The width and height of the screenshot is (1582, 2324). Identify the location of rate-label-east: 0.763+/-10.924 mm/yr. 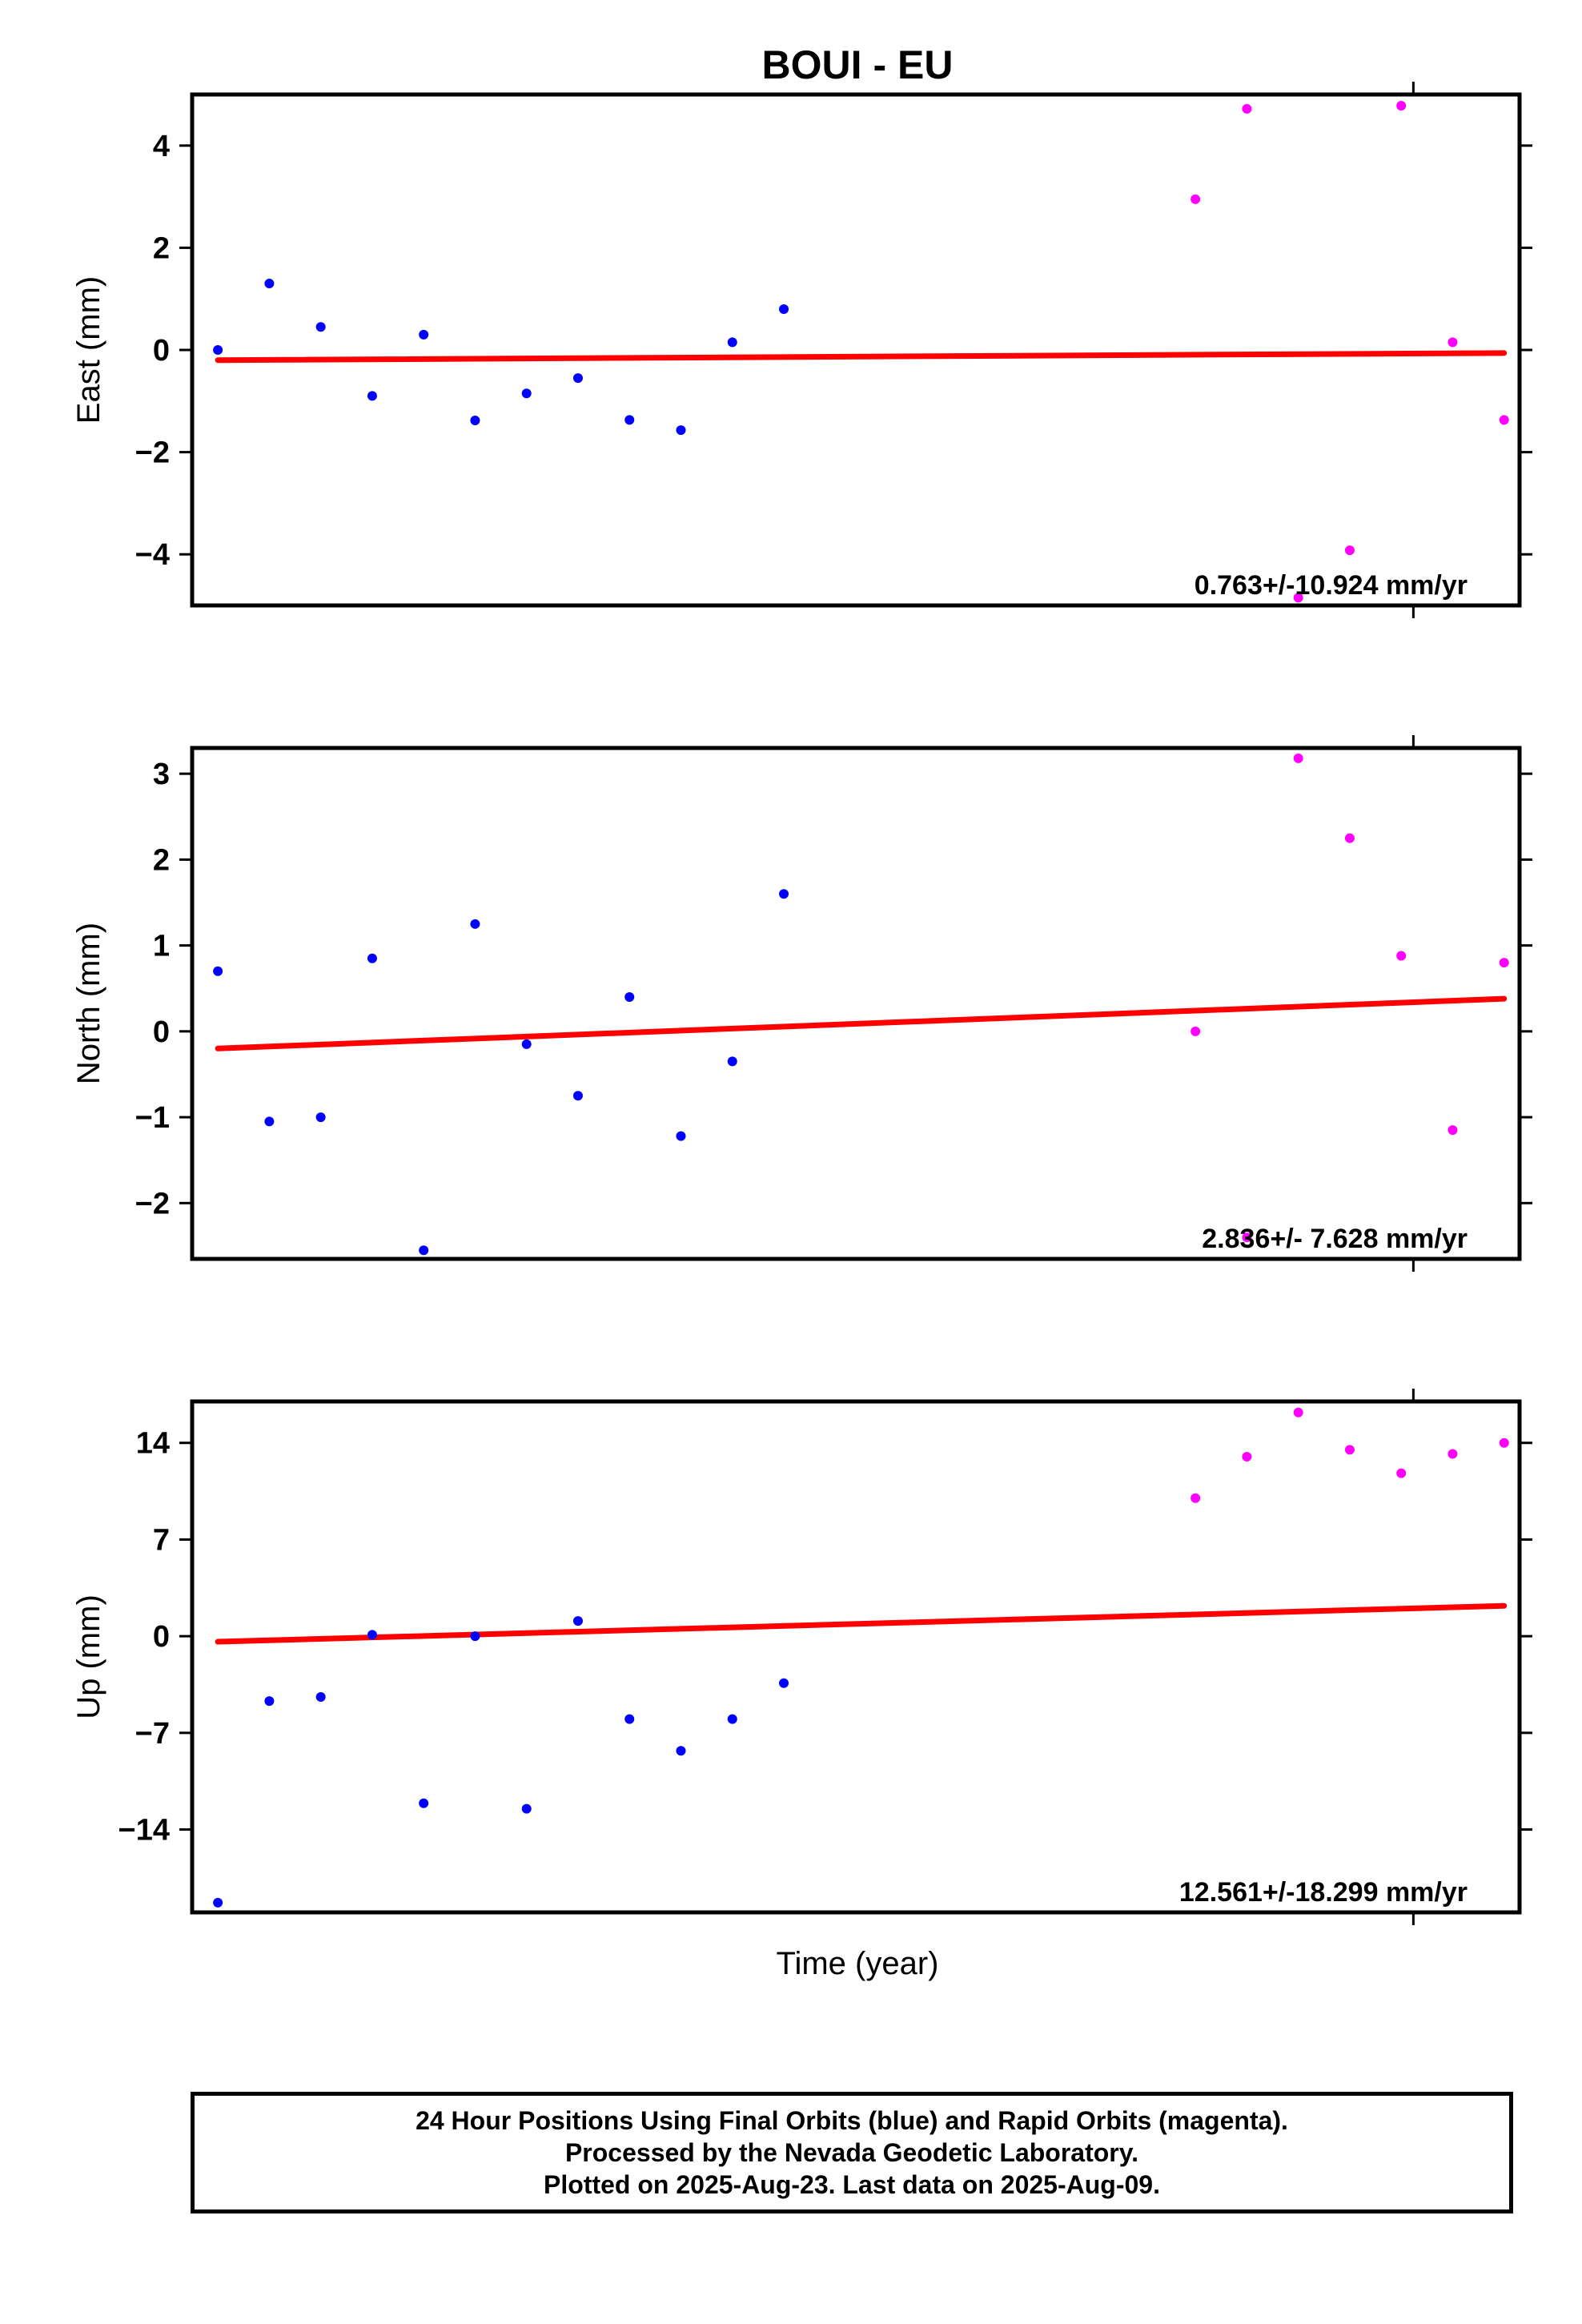
(1331, 585).